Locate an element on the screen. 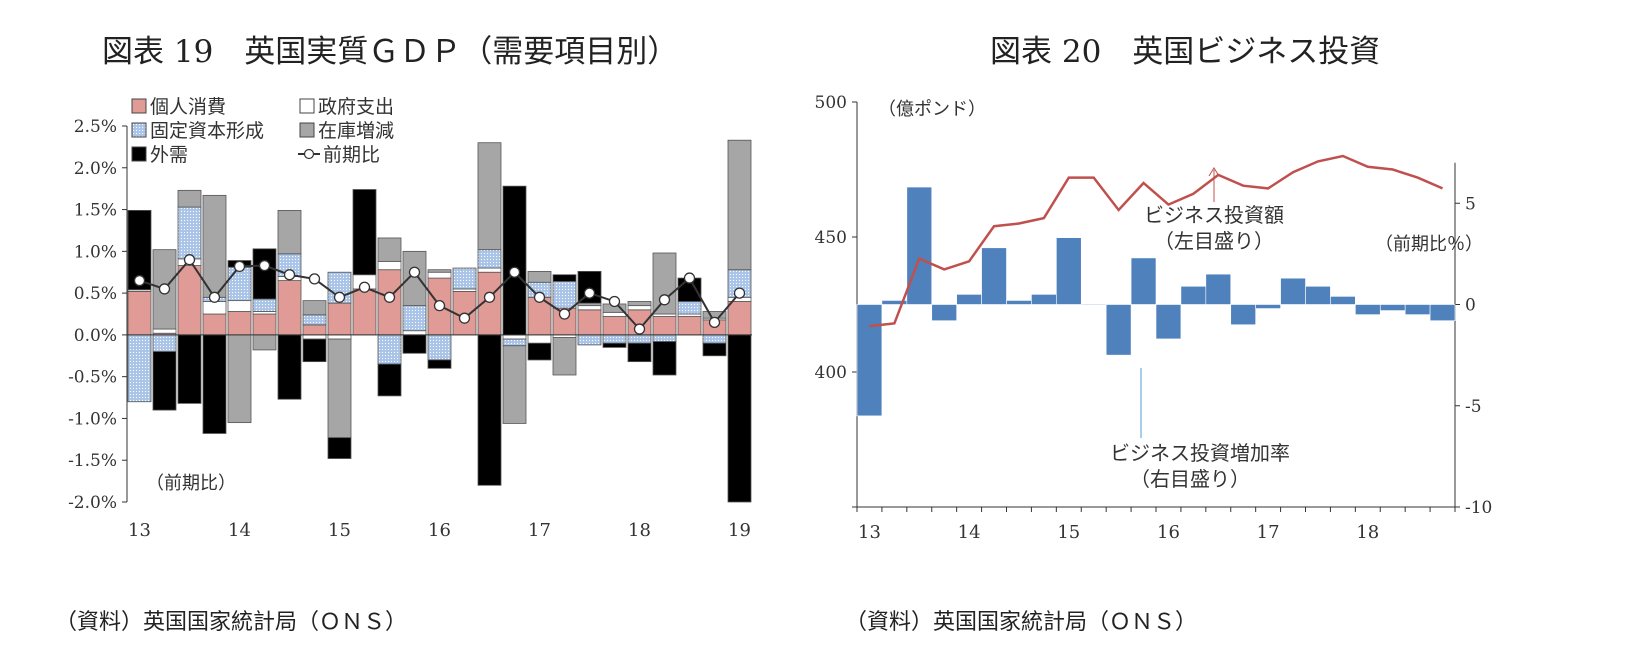 The height and width of the screenshot is (672, 1626). y-tick-label: 2.0% is located at coordinates (95, 169).